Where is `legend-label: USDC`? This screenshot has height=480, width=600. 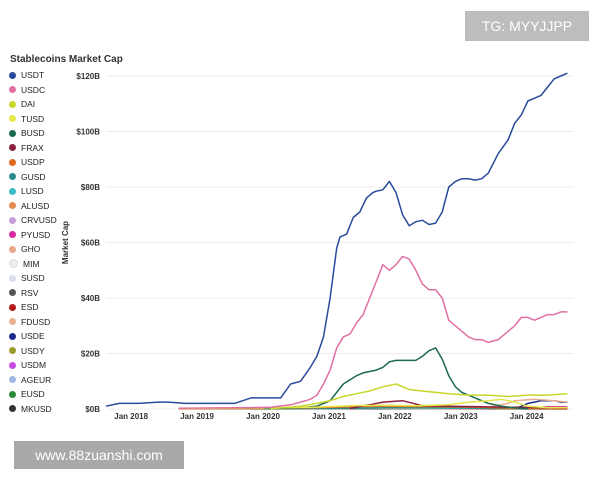
legend-label: USDC is located at coordinates (33, 89).